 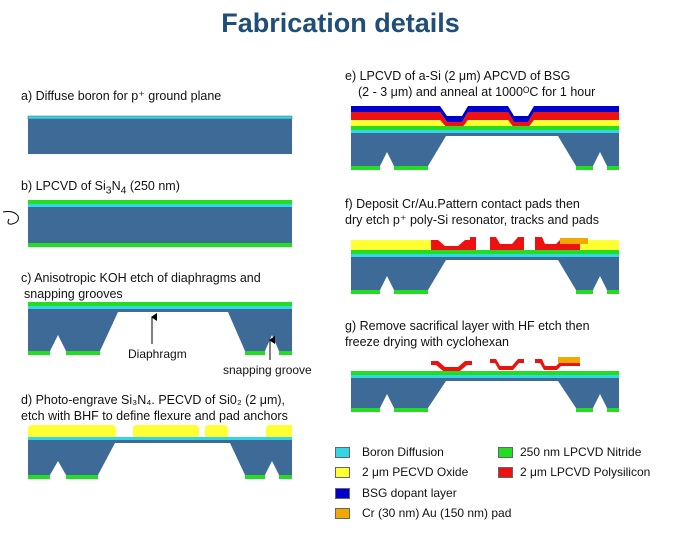 I want to click on cross-section-e, so click(x=485, y=138).